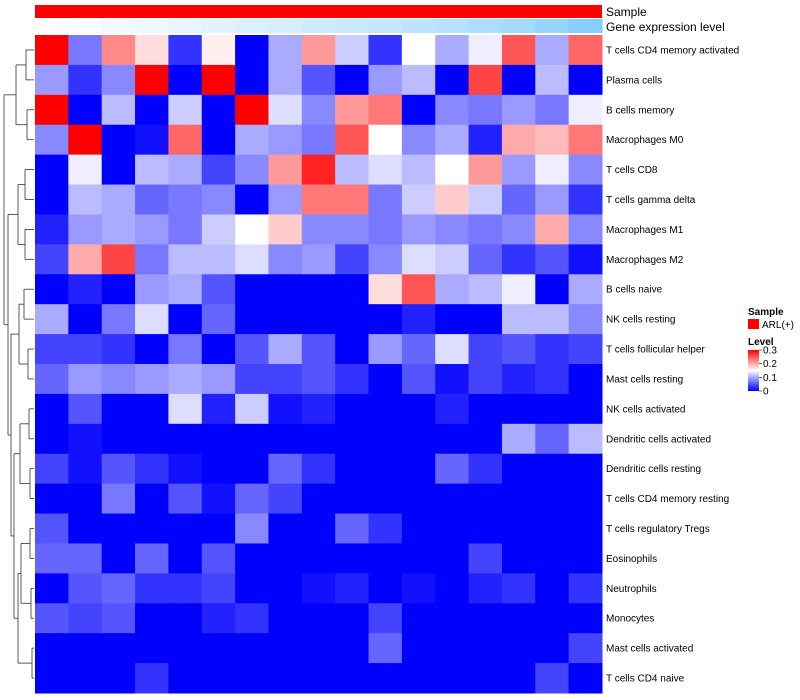  What do you see at coordinates (634, 80) in the screenshot?
I see `row-label: Plasma cells` at bounding box center [634, 80].